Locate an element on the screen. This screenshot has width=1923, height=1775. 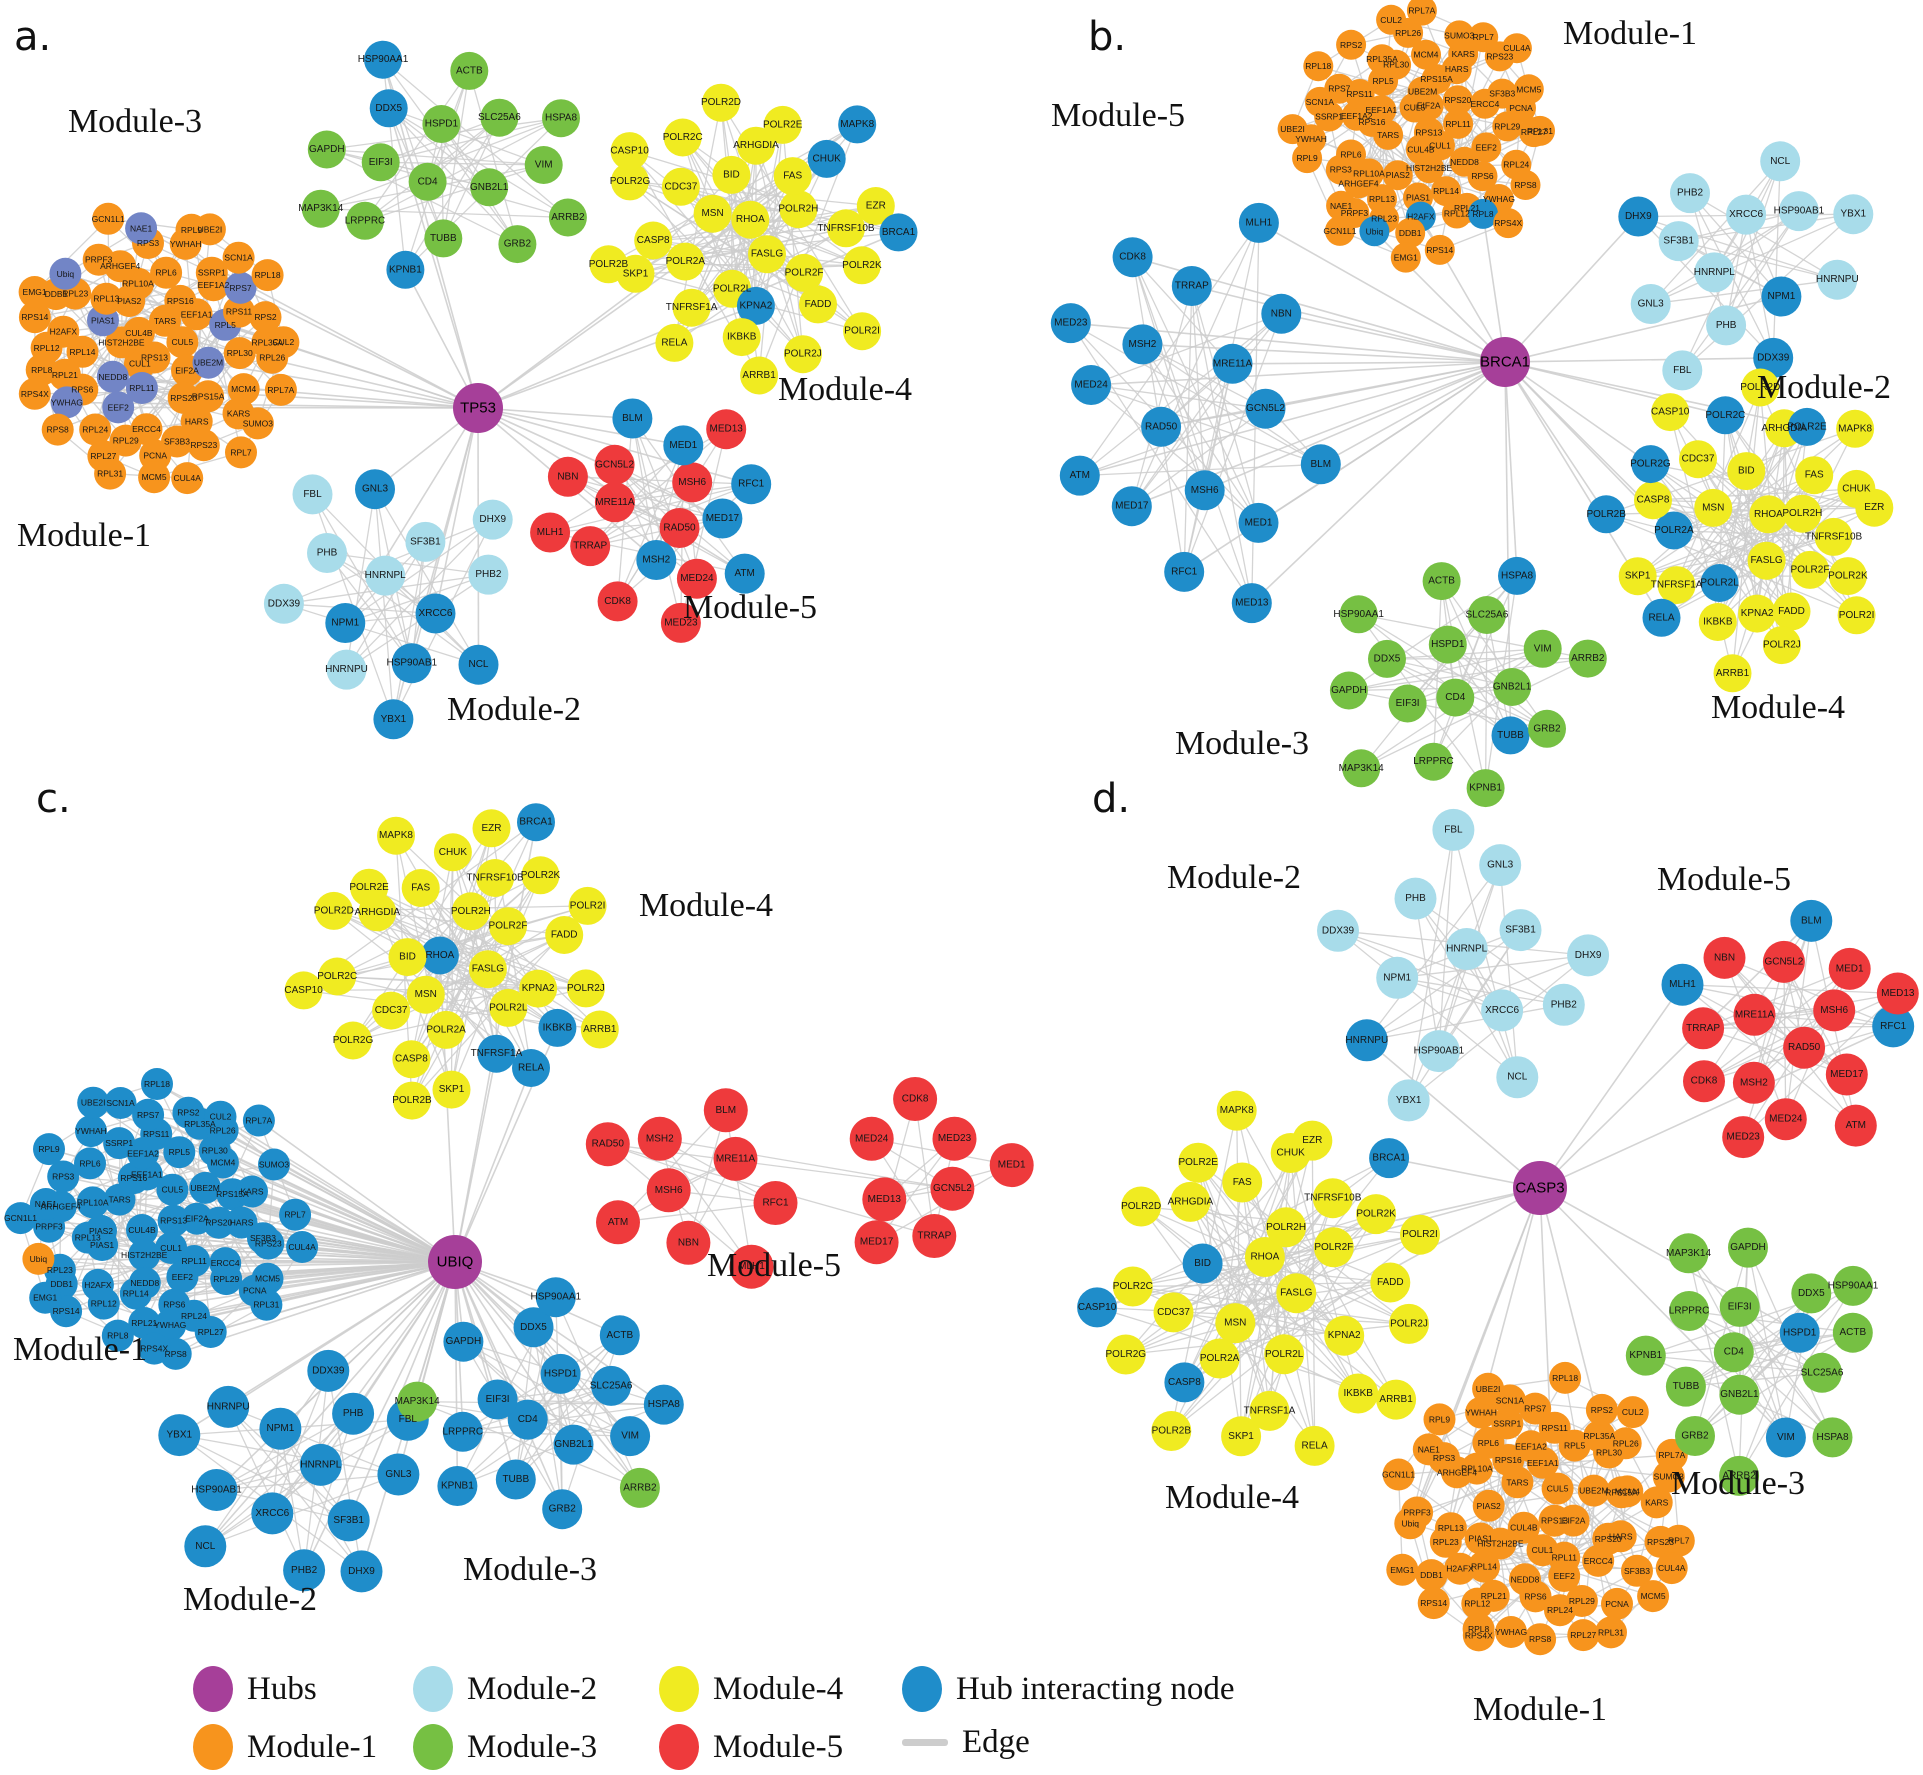
node-RPS2 is located at coordinates (1351, 44).